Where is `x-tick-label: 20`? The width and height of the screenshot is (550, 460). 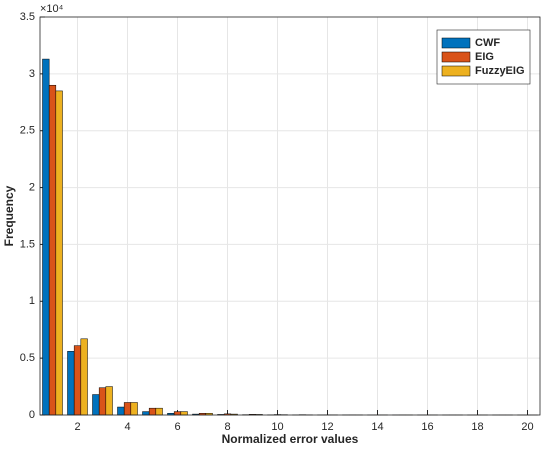 x-tick-label: 20 is located at coordinates (527, 427).